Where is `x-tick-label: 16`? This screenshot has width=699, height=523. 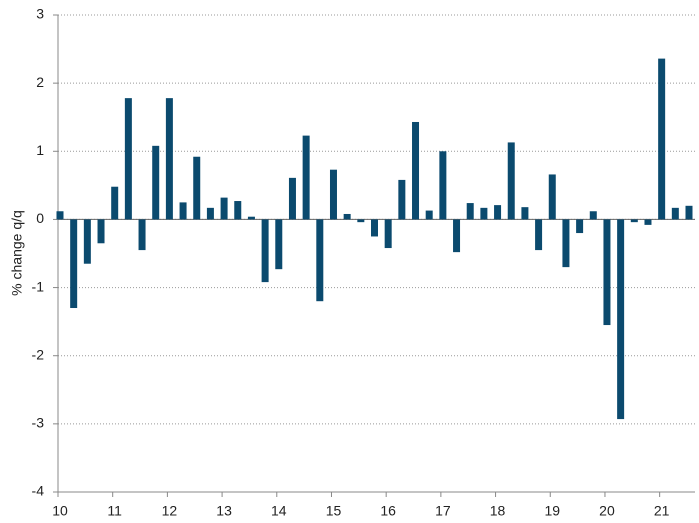 x-tick-label: 16 is located at coordinates (388, 511).